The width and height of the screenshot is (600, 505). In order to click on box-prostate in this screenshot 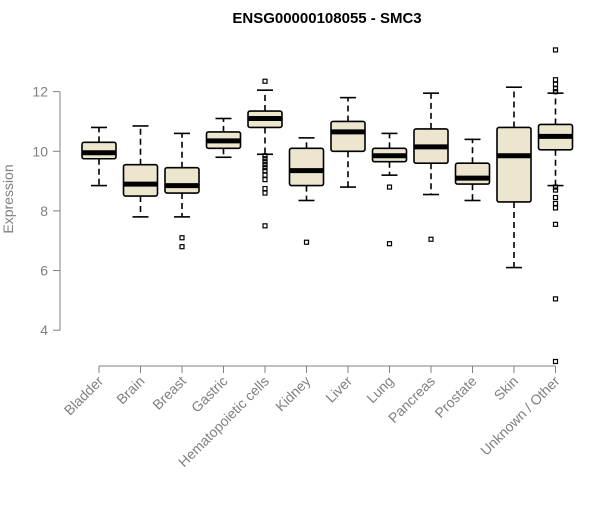, I will do `click(472, 170)`.